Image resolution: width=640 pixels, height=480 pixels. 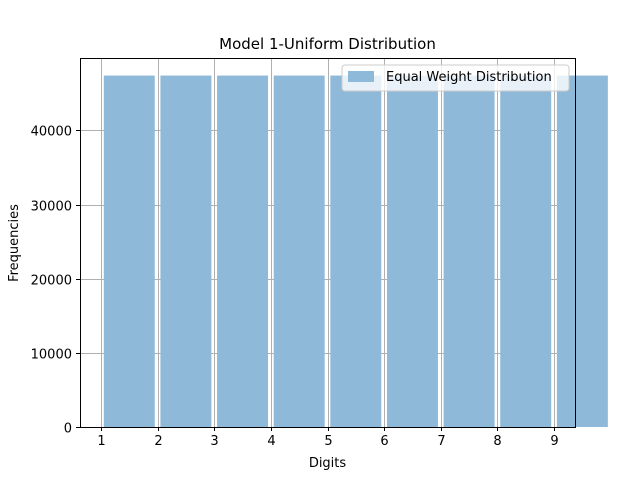 I want to click on x-axis-ticks: 1 2 3 4 5 6 7 8 9, so click(x=328, y=438).